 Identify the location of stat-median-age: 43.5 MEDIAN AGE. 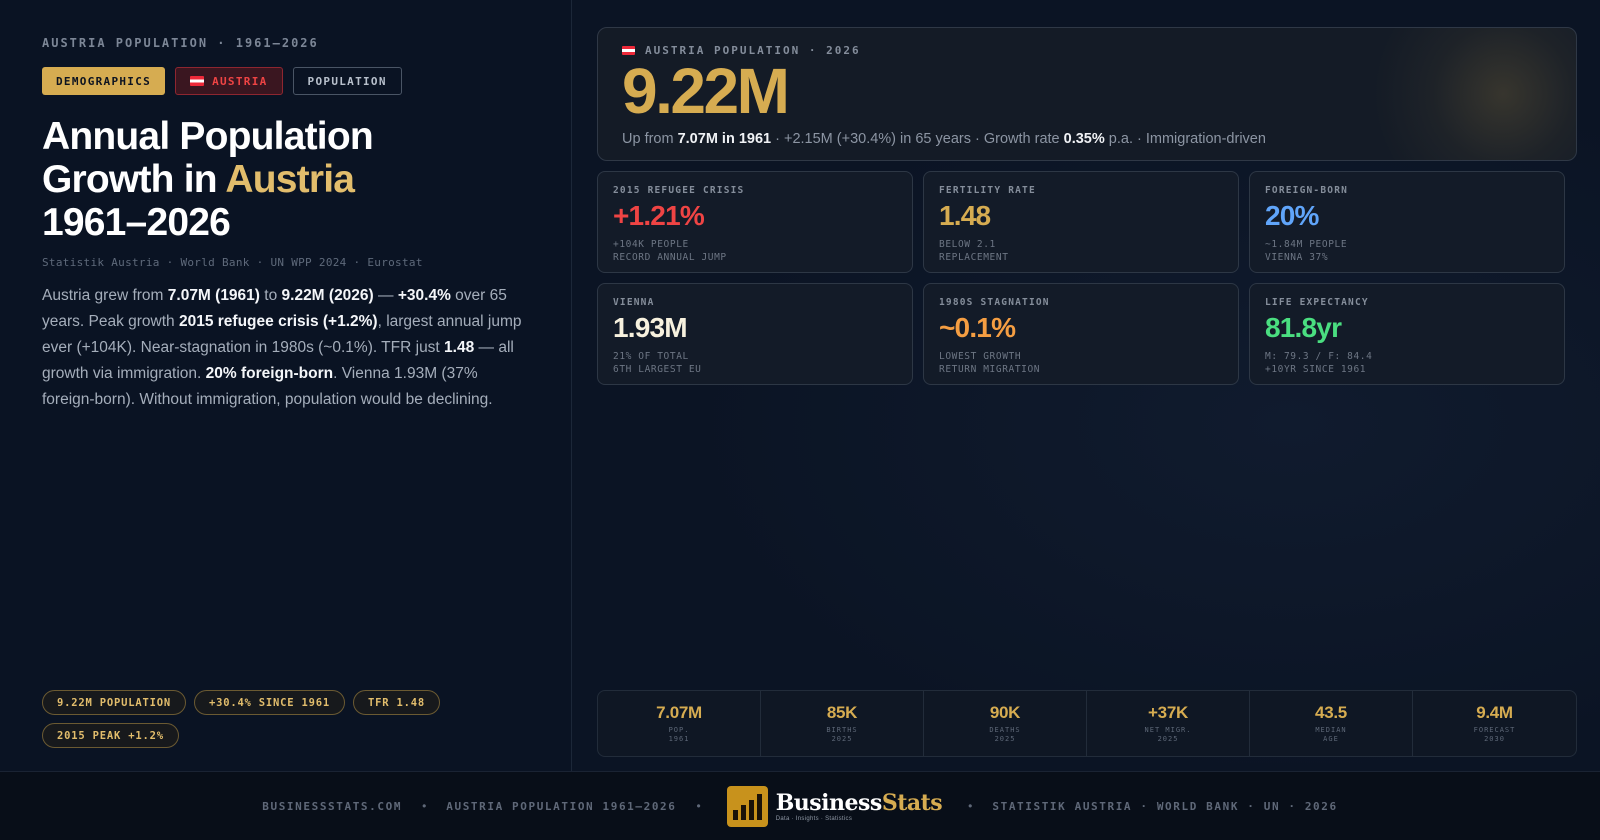
(1331, 723).